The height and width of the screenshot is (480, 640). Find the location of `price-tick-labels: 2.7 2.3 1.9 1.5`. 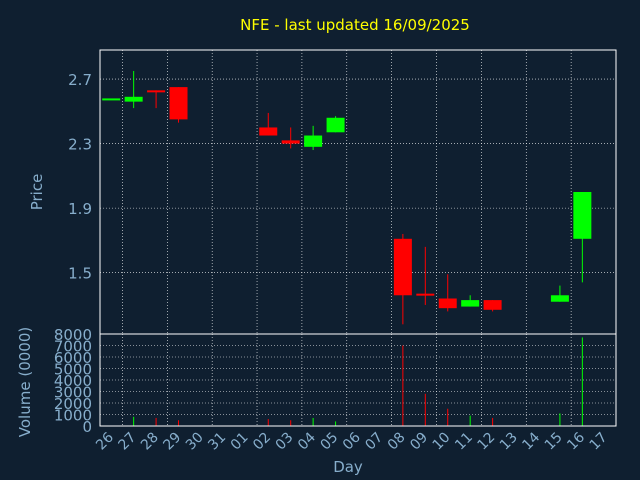

price-tick-labels: 2.7 2.3 1.9 1.5 is located at coordinates (80, 177).